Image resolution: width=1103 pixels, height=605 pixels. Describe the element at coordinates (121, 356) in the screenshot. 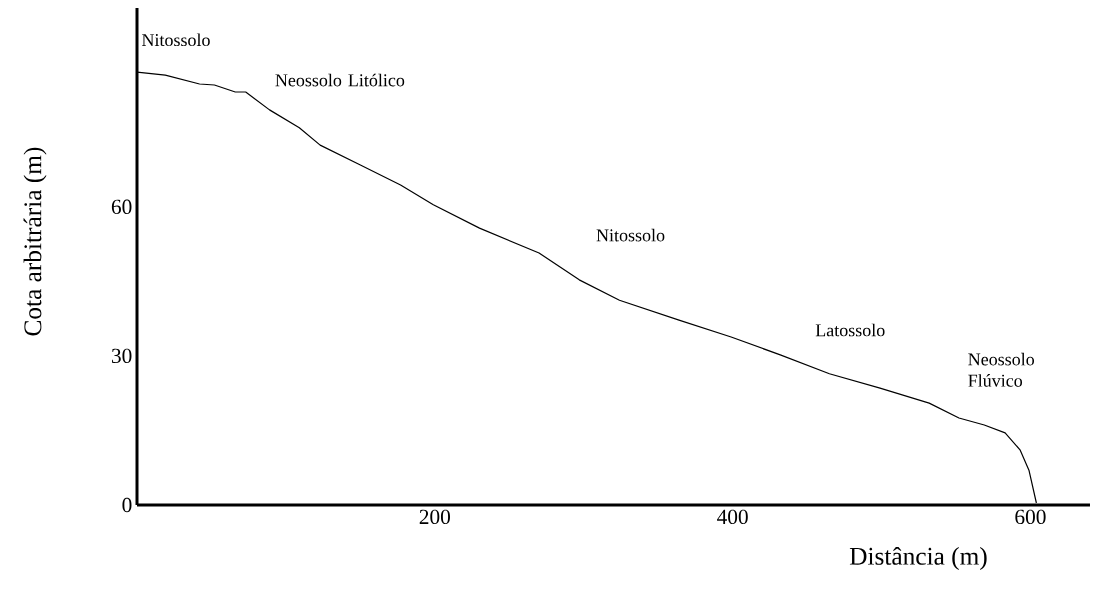

I see `y-tick-label: 30` at that location.